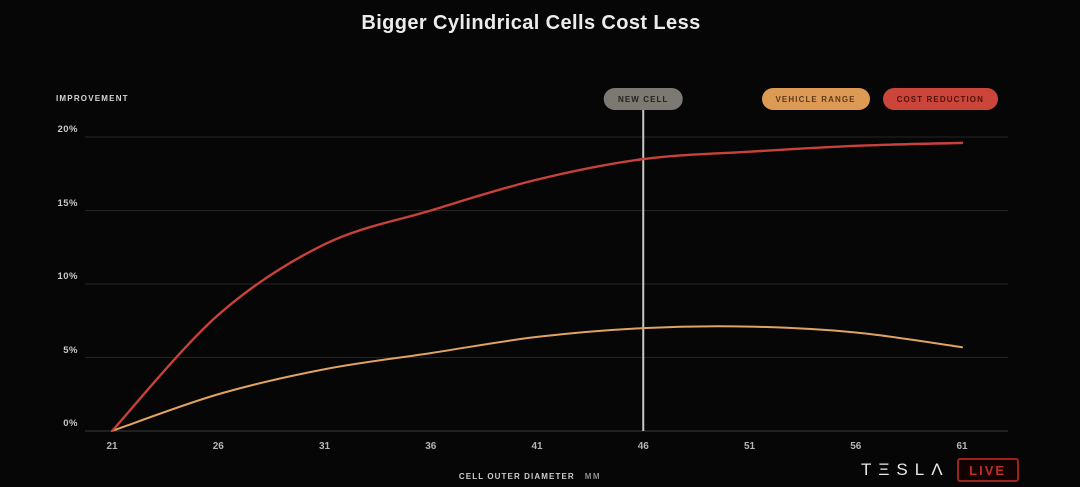  I want to click on legend-cost-reduction-label: COST REDUCTION, so click(940, 99).